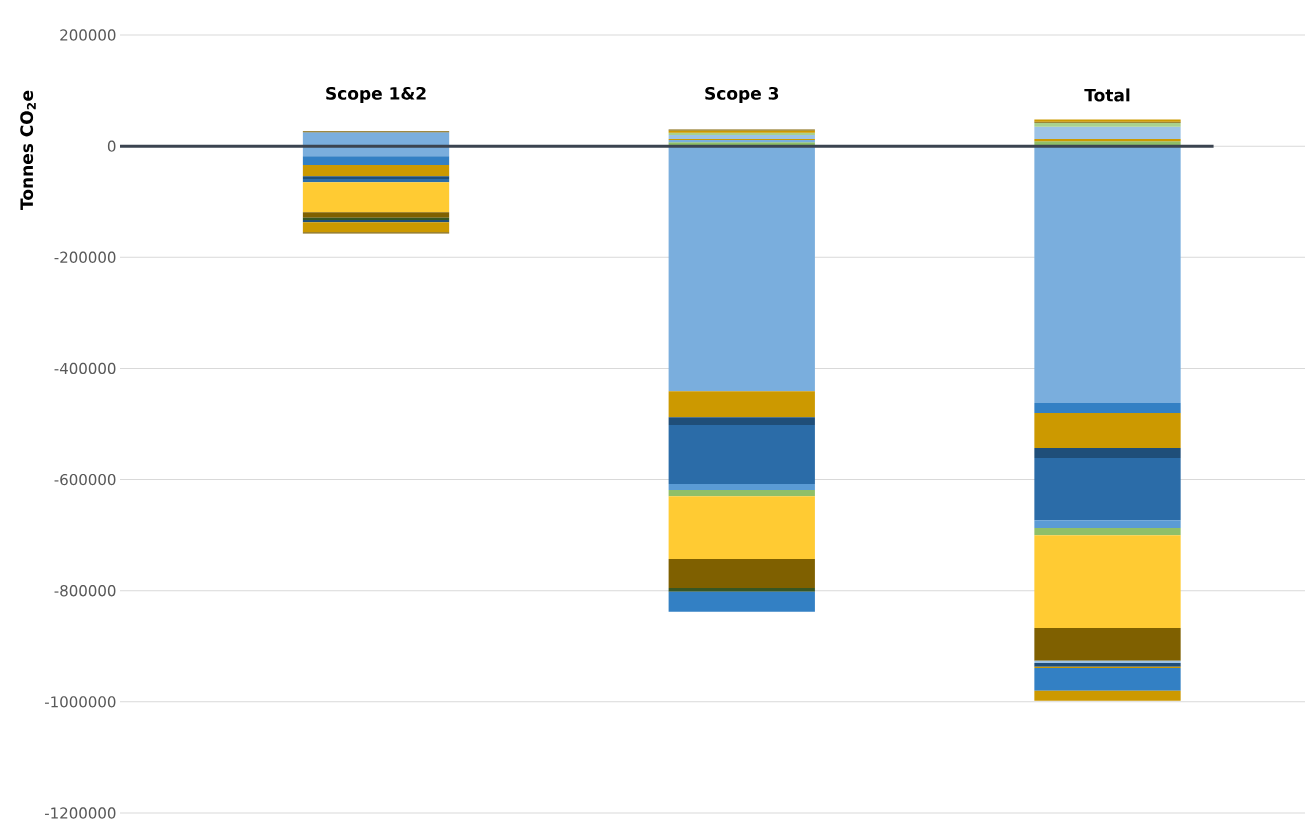  Describe the element at coordinates (85, 479) in the screenshot. I see `y-tick-label: -600000` at that location.